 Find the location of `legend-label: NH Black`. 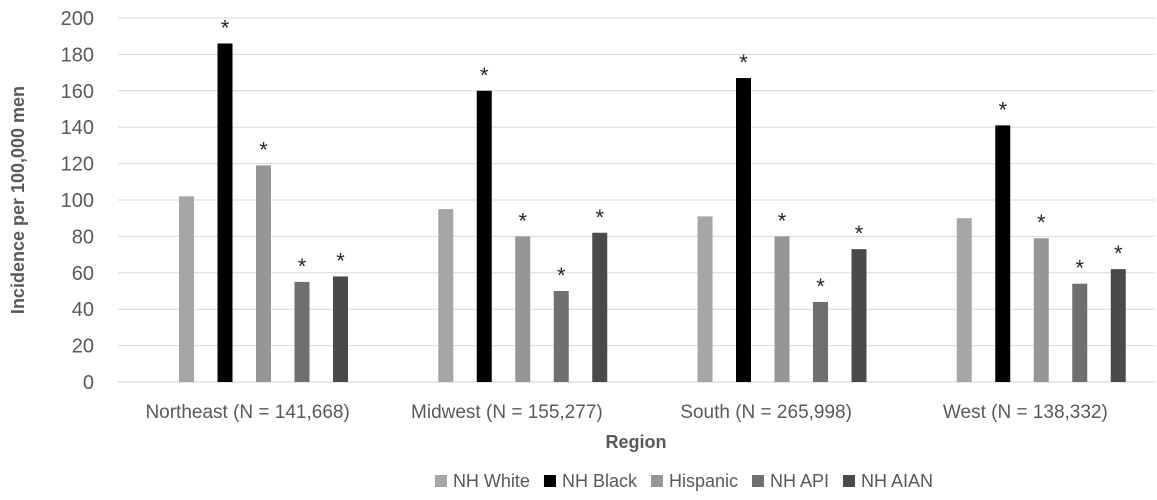

legend-label: NH Black is located at coordinates (600, 481).